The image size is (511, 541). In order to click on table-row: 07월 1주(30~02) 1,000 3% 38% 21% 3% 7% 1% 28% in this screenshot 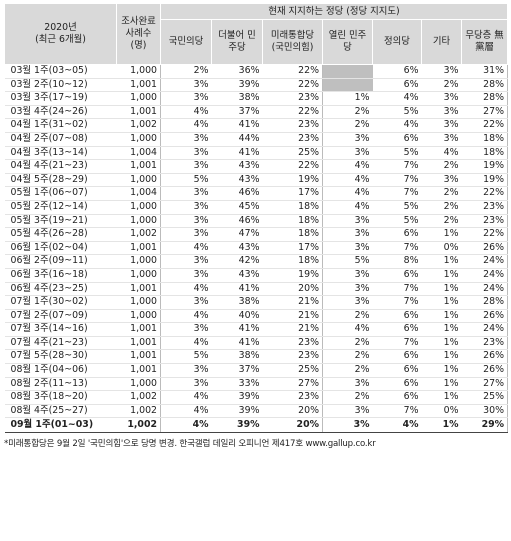, I will do `click(256, 302)`.